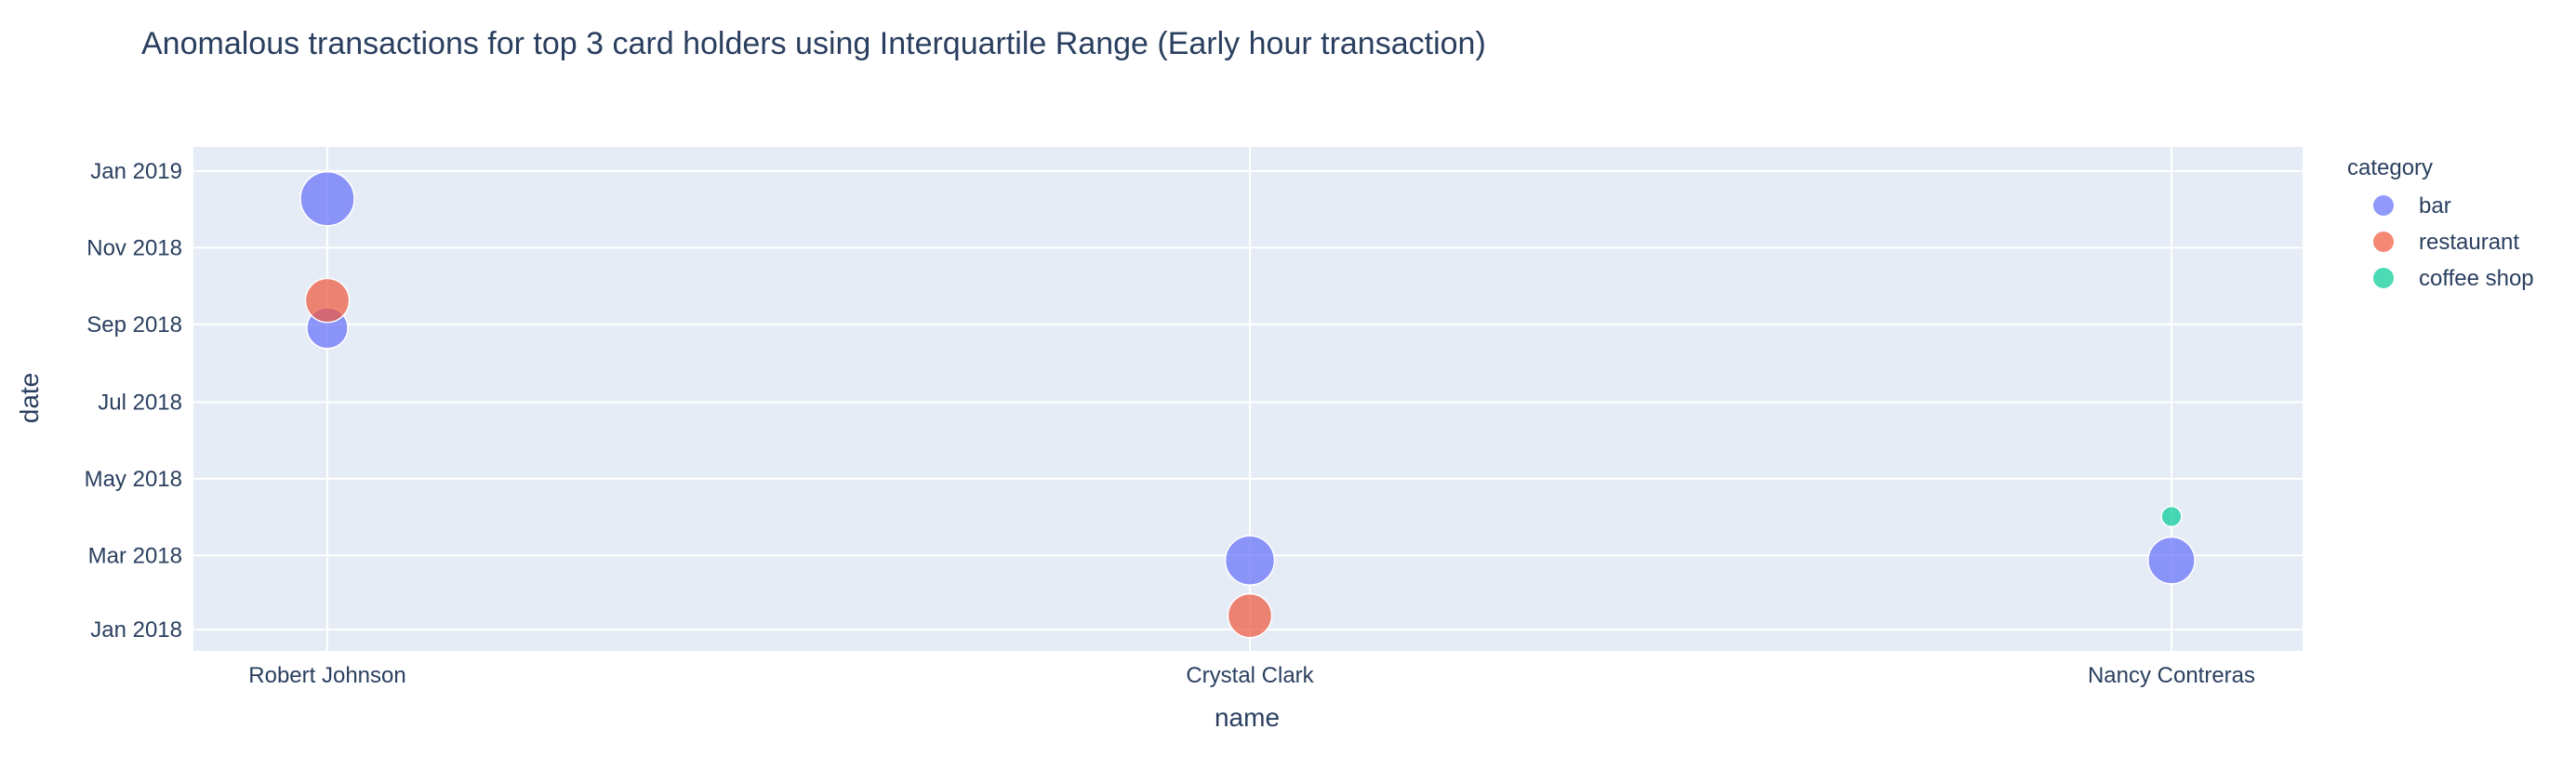  I want to click on x-tick-label: Crystal Clark, so click(1250, 675).